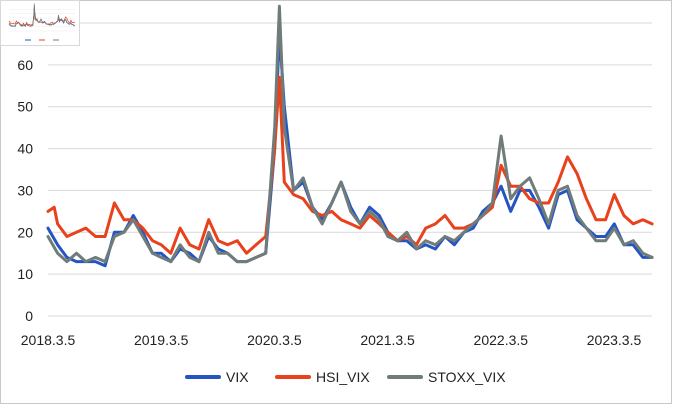  I want to click on y-tick-label: 0, so click(29, 316).